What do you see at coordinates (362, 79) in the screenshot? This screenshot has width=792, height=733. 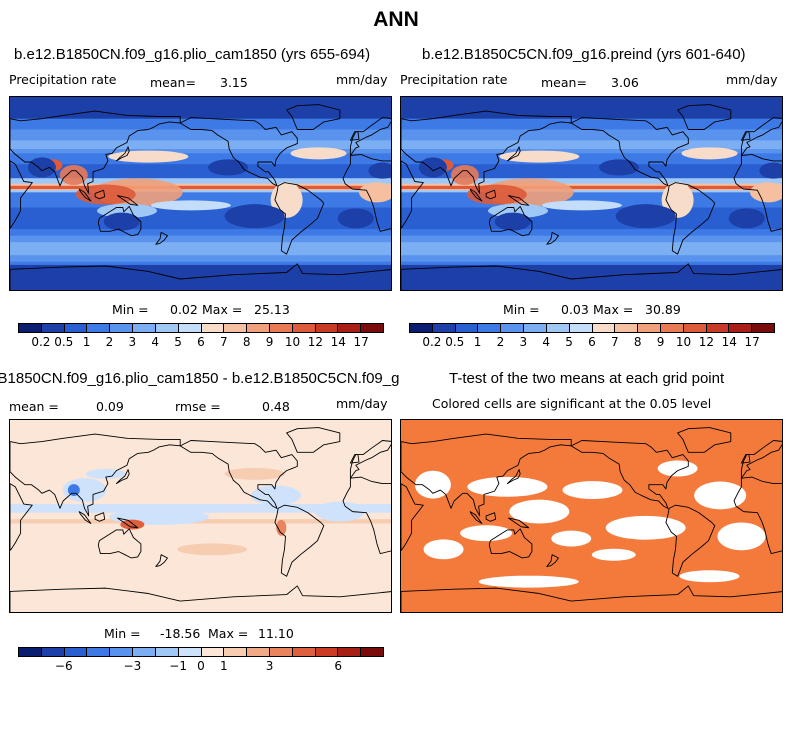 I see `panel-1-units: mm/day` at bounding box center [362, 79].